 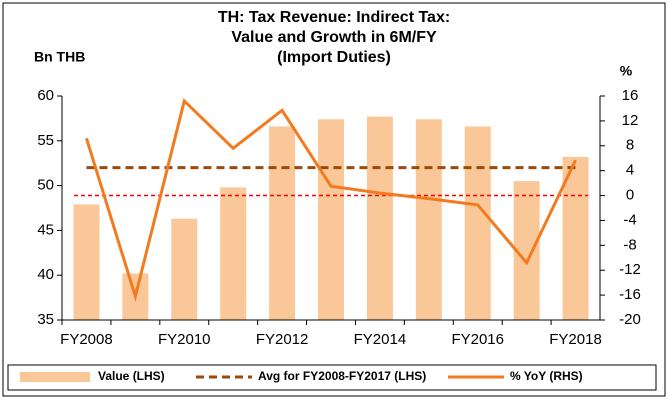 I want to click on y2-axis-label: %, so click(x=626, y=71).